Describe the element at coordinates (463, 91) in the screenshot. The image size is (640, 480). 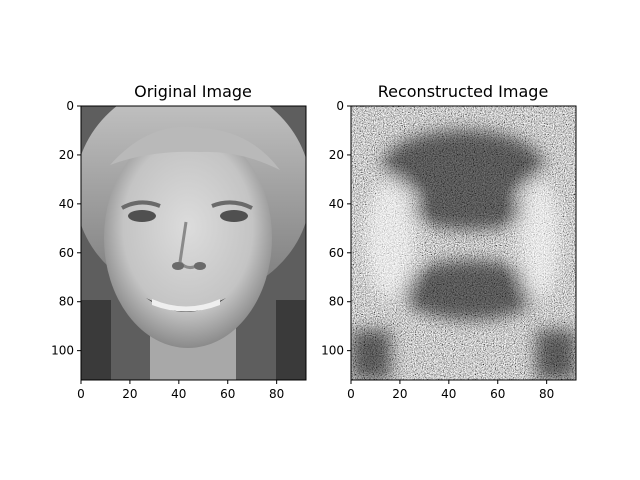
I see `panel-title: Reconstructed Image` at that location.